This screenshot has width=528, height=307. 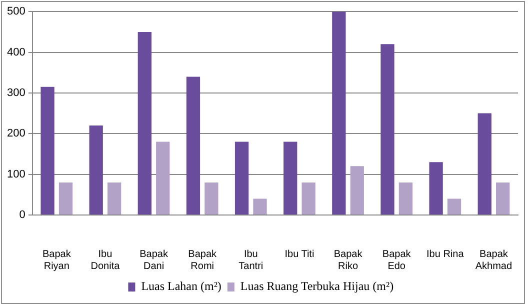 I want to click on x-tick-label: Bapak Riyan, so click(x=57, y=260).